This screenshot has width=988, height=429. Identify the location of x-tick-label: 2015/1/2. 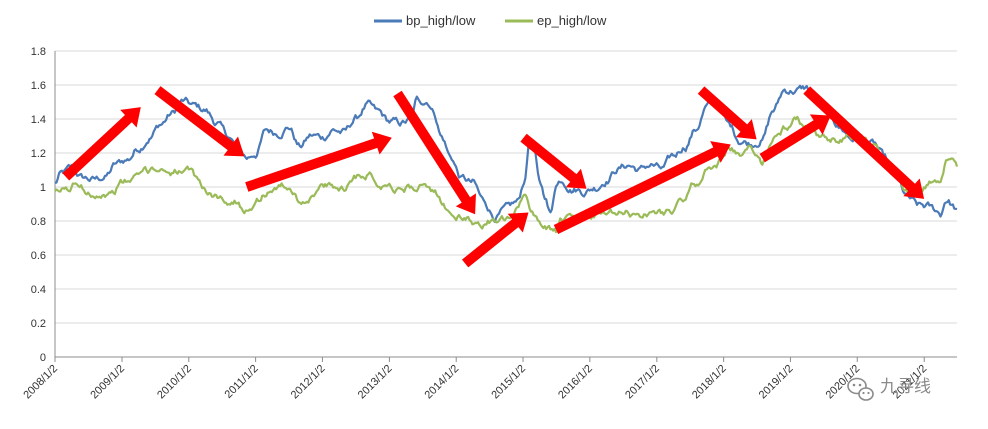
(508, 382).